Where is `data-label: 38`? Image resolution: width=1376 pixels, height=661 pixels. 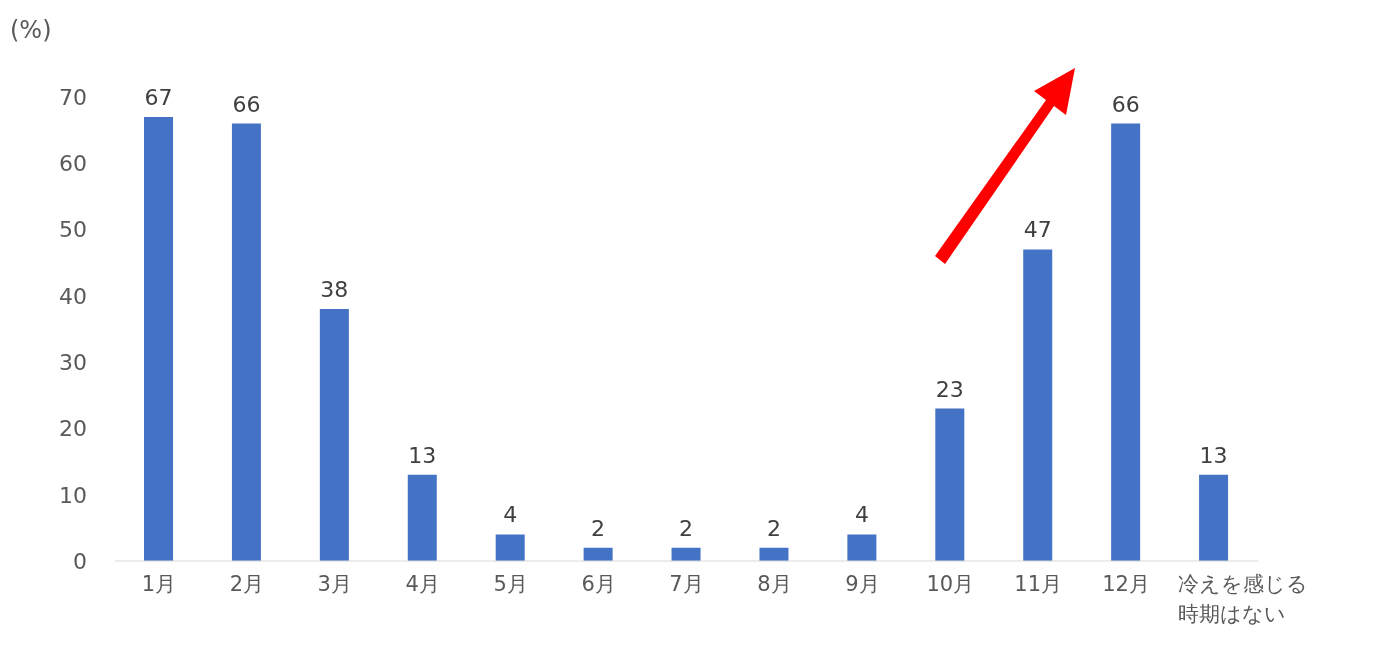
data-label: 38 is located at coordinates (334, 290).